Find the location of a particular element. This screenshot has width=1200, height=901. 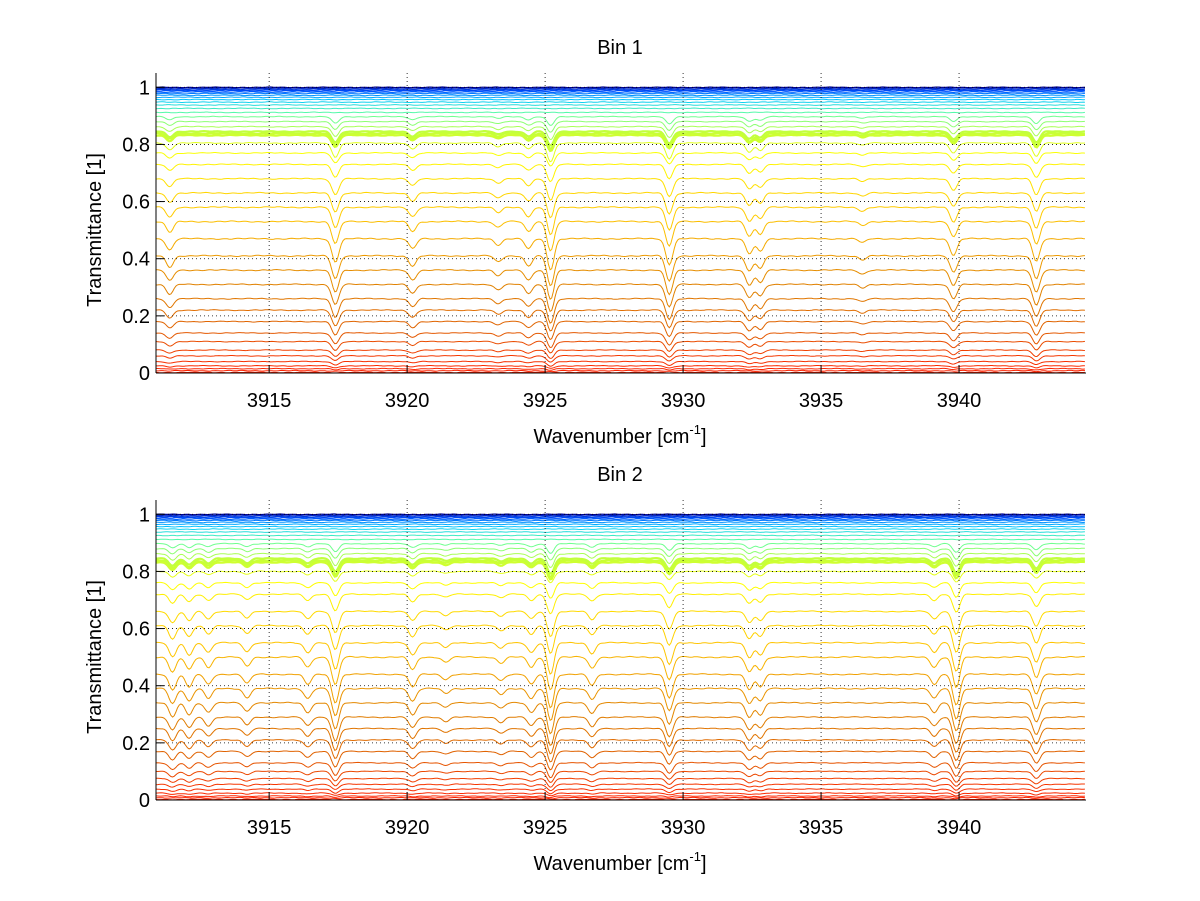

x-tick-label: 3930 is located at coordinates (683, 828).